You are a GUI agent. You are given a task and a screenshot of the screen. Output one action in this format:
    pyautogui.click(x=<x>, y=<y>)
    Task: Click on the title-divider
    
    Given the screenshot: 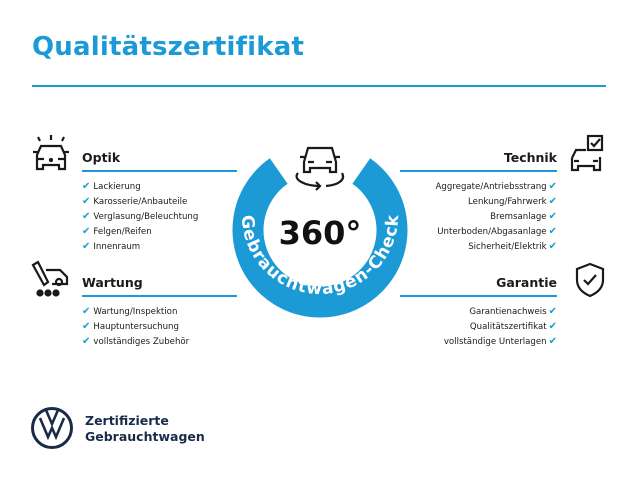 What is the action you would take?
    pyautogui.click(x=319, y=86)
    